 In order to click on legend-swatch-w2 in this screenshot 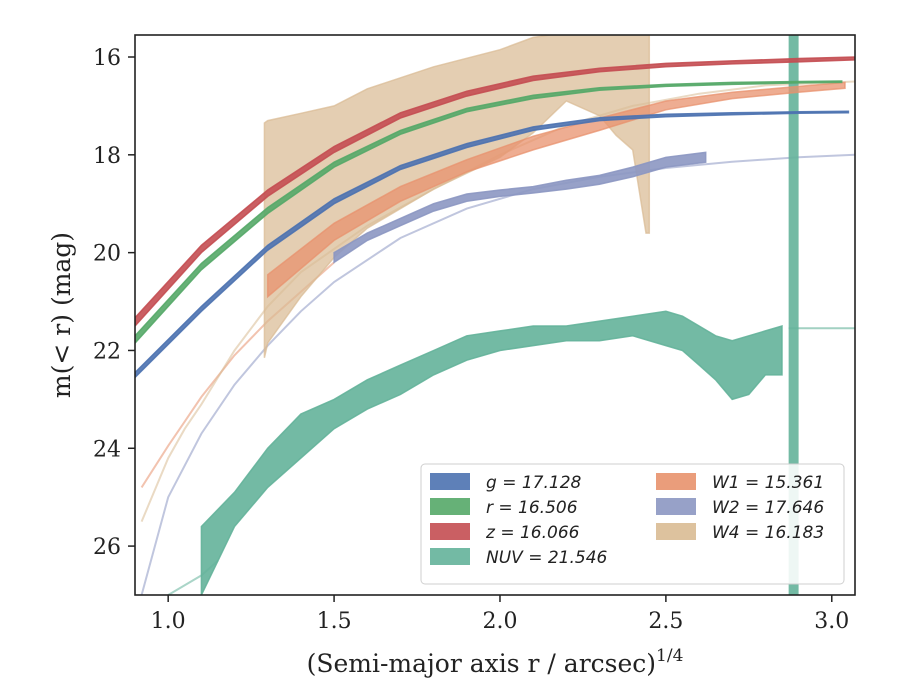, I will do `click(676, 506)`.